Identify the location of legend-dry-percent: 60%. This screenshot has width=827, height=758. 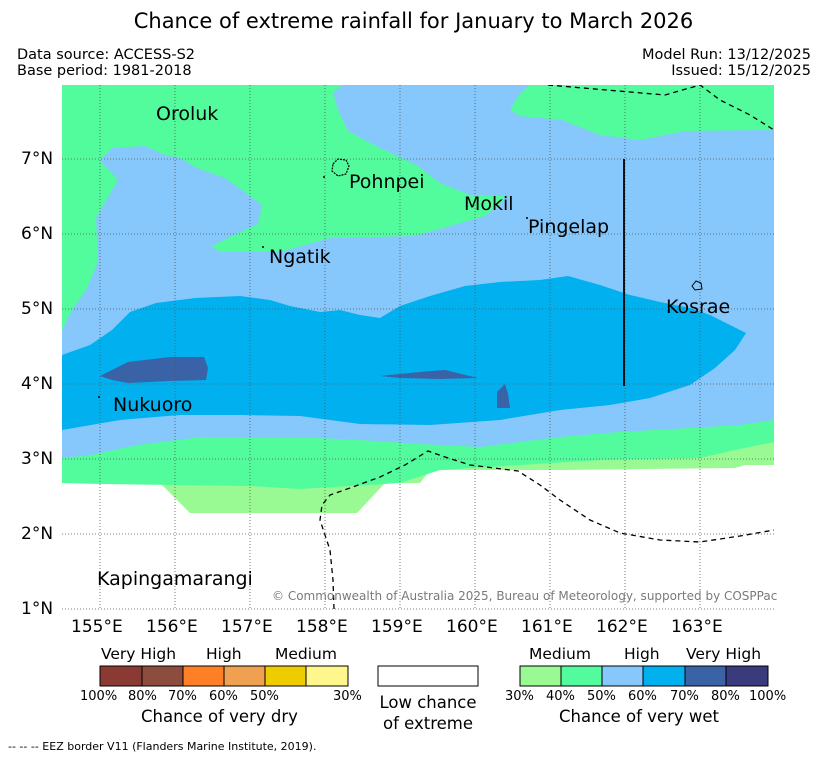
(223, 696).